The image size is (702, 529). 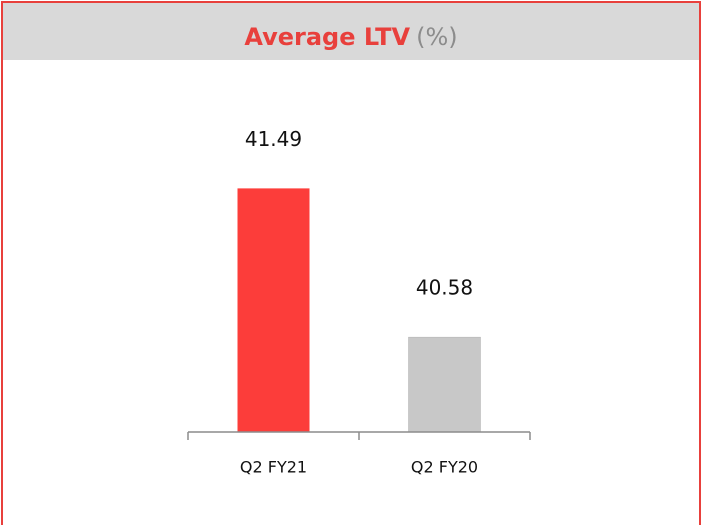 I want to click on title-band, so click(x=351, y=31).